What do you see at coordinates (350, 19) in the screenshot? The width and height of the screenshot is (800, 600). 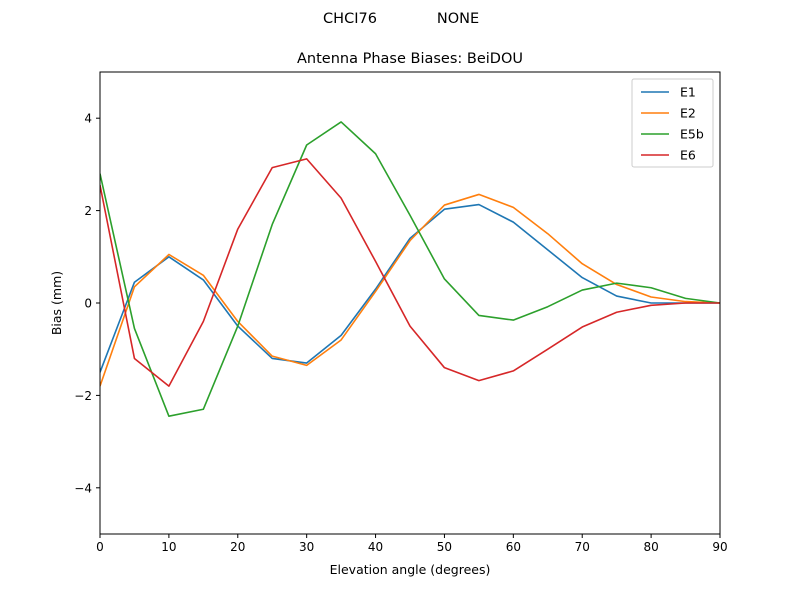 I see `header-left: CHCI76` at bounding box center [350, 19].